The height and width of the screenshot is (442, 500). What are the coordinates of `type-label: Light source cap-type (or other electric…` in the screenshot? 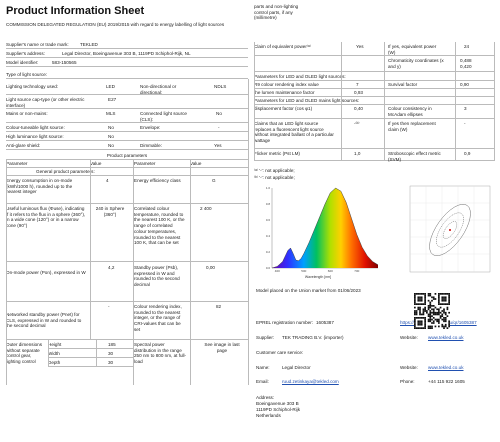 It's located at (45, 102).